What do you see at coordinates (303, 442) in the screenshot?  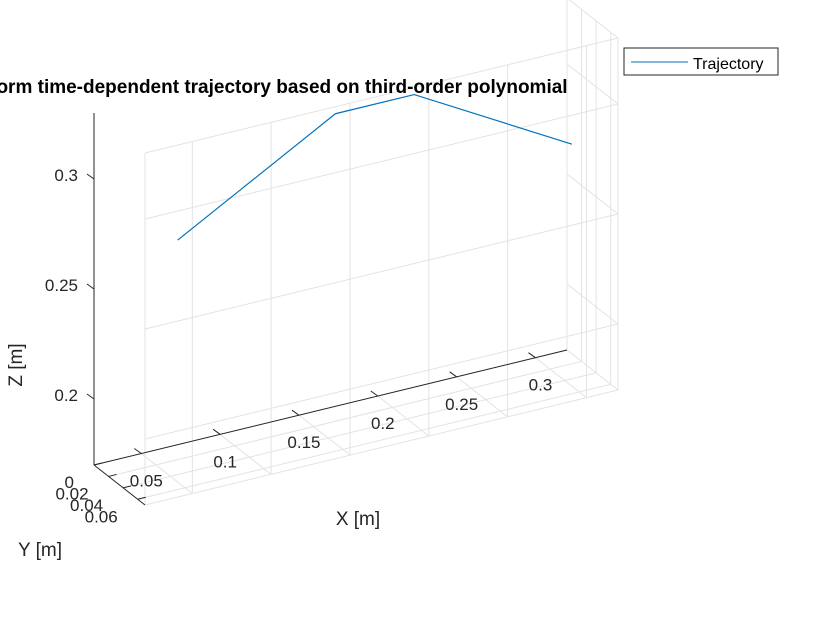 I see `x-tick-label-2: 0.15` at bounding box center [303, 442].